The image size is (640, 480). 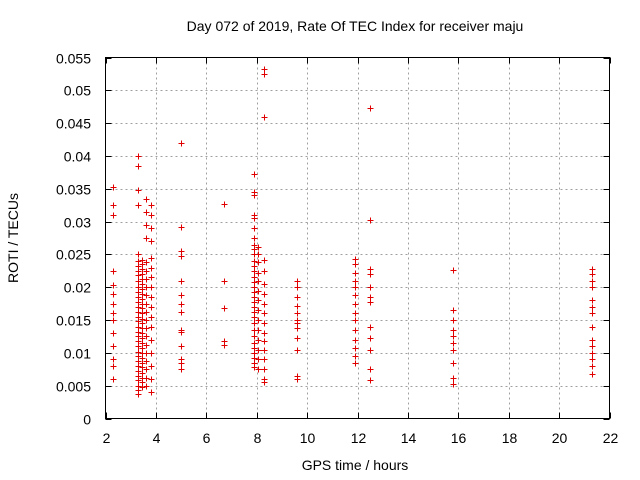 What do you see at coordinates (77, 288) in the screenshot?
I see `y-tick-label: 0.02` at bounding box center [77, 288].